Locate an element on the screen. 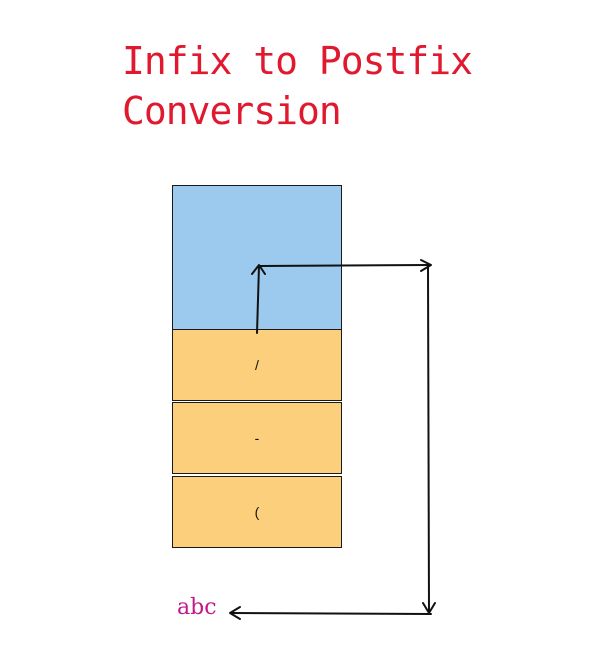 This screenshot has width=592, height=661. stack-item-top: / is located at coordinates (257, 365).